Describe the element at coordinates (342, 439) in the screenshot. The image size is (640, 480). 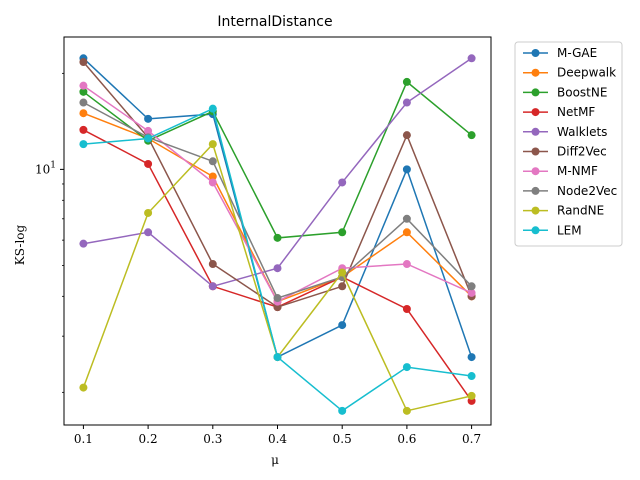
I see `x-tick-label: 0.5` at that location.